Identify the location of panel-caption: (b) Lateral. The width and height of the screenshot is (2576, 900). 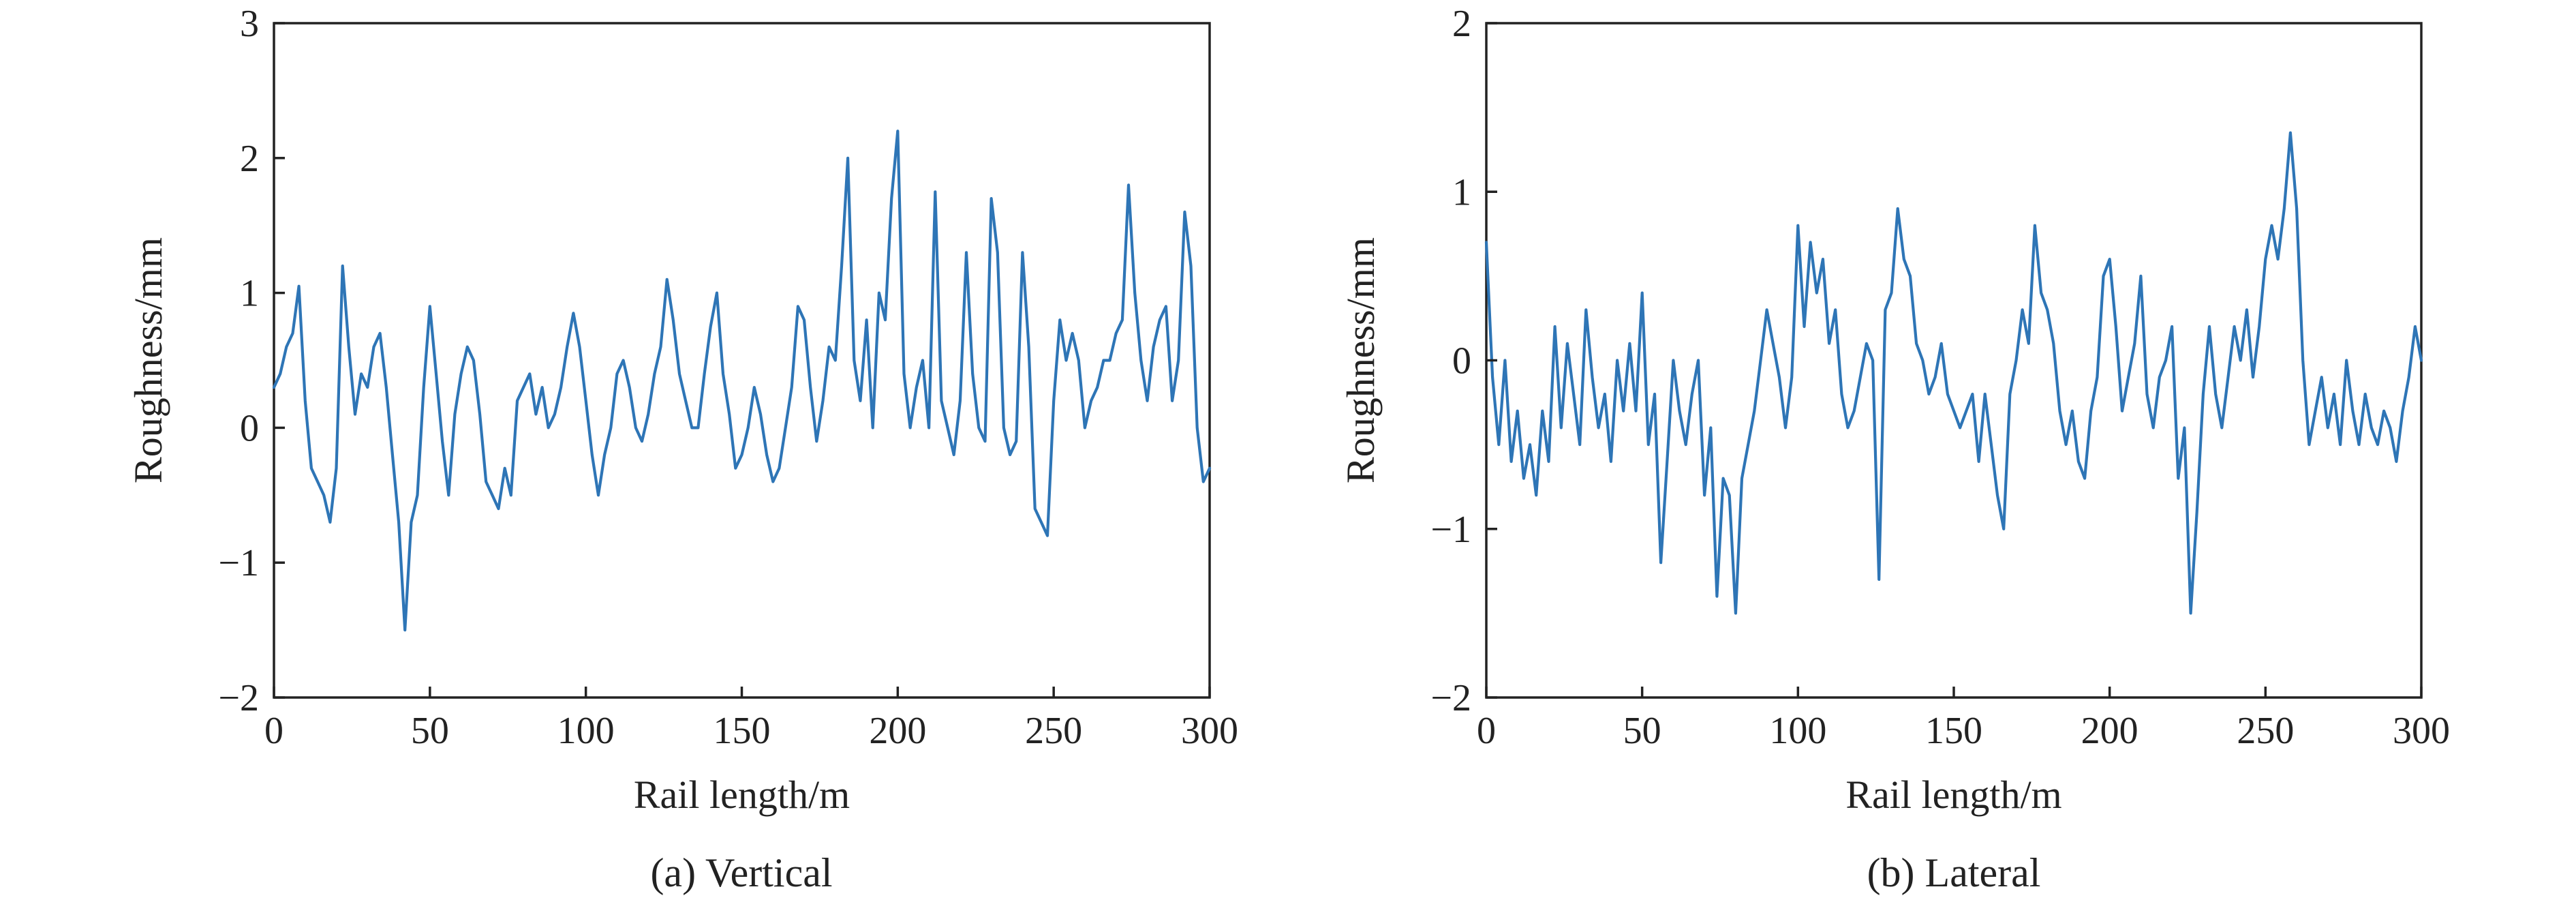
(1954, 872).